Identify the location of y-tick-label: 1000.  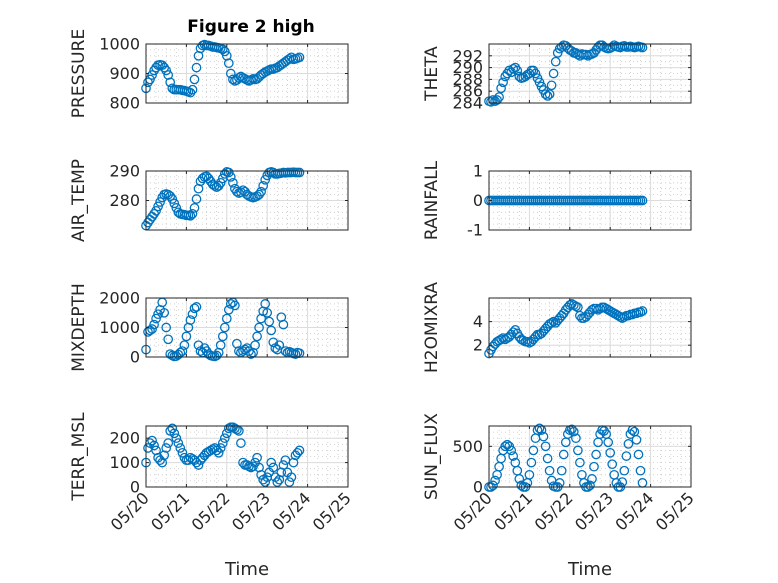
(119, 327).